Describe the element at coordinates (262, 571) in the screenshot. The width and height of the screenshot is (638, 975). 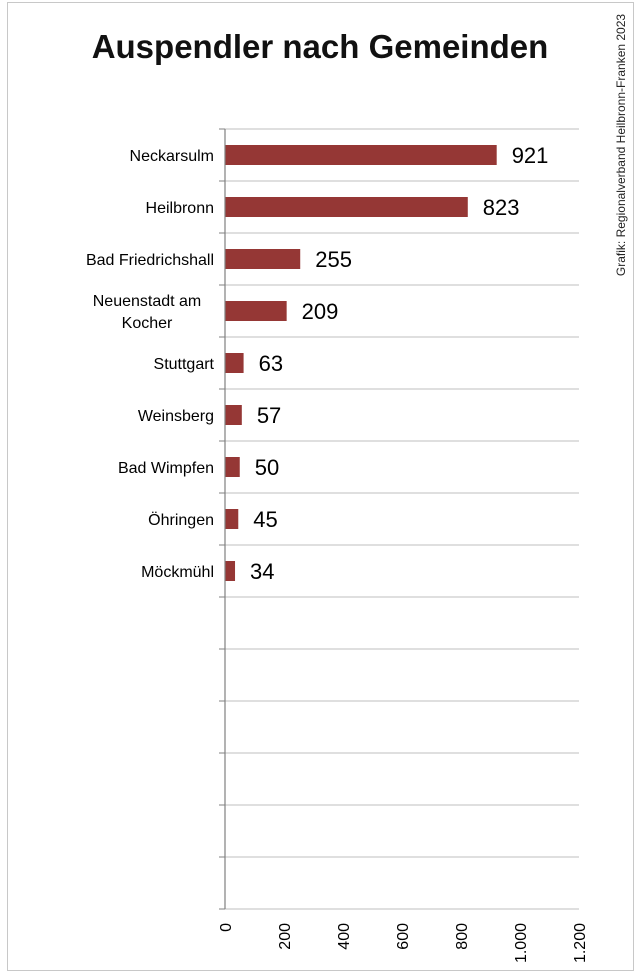
I see `data-label: 34` at that location.